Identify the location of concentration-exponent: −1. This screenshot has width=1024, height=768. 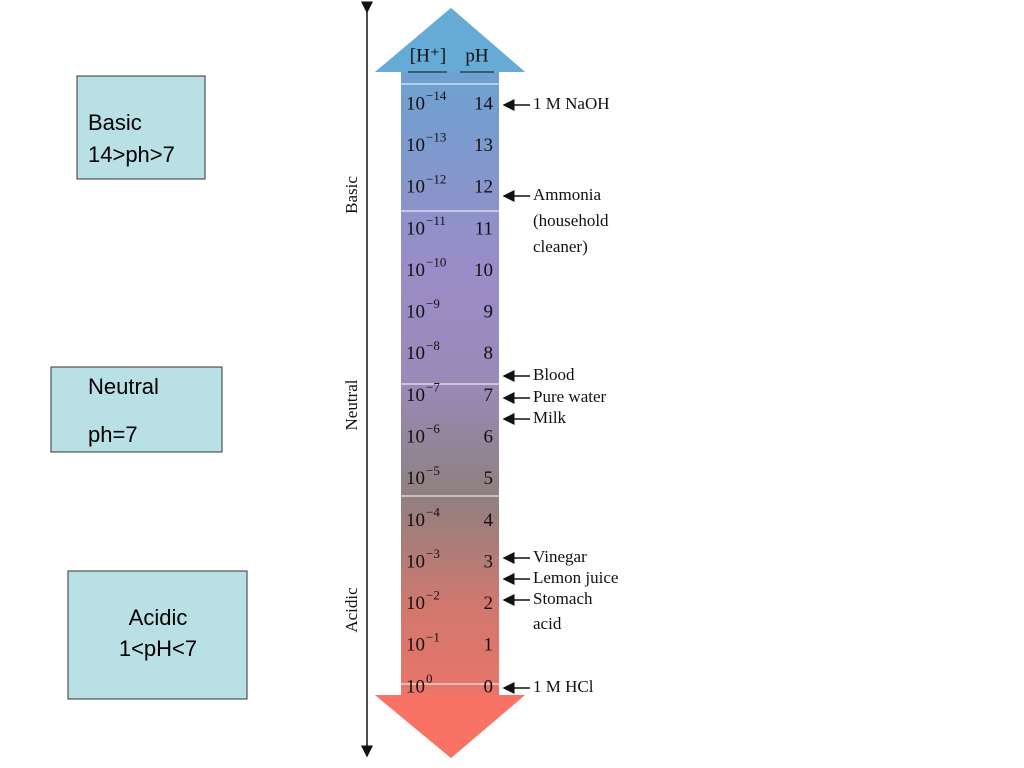
(433, 636).